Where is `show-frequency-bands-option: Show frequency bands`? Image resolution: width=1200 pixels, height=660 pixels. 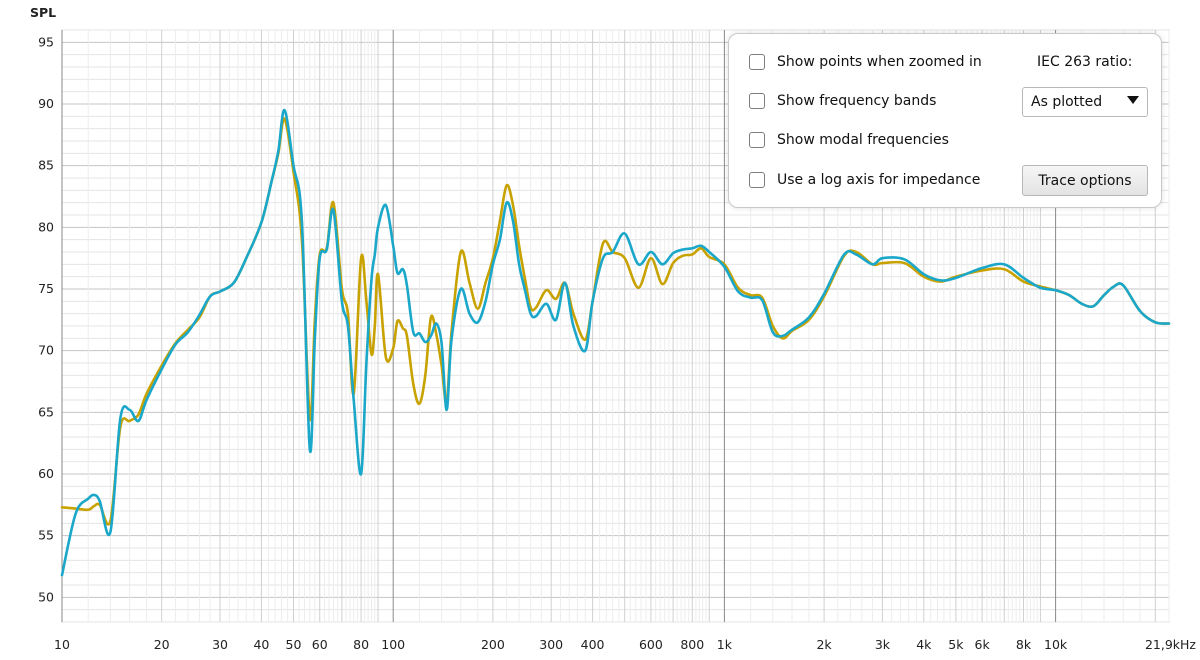
show-frequency-bands-option: Show frequency bands is located at coordinates (842, 101).